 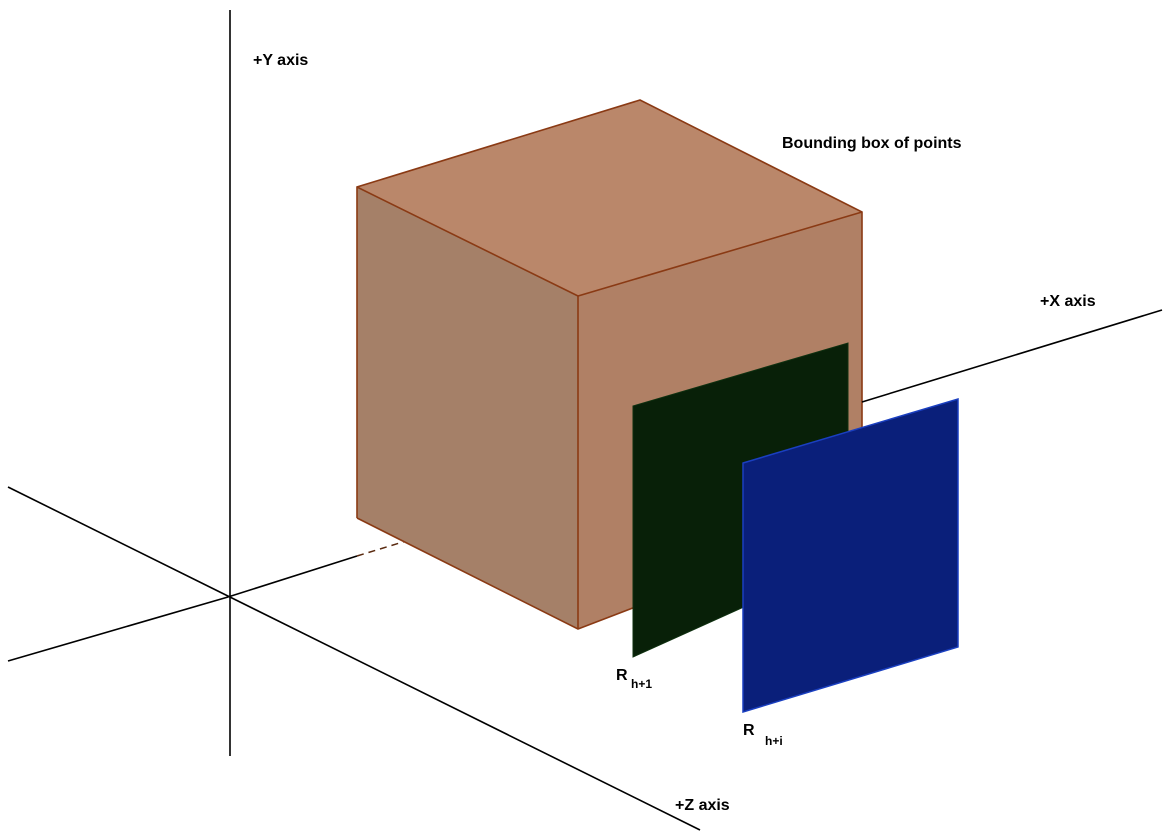 I want to click on y-axis-label: +Y axis, so click(x=280, y=60).